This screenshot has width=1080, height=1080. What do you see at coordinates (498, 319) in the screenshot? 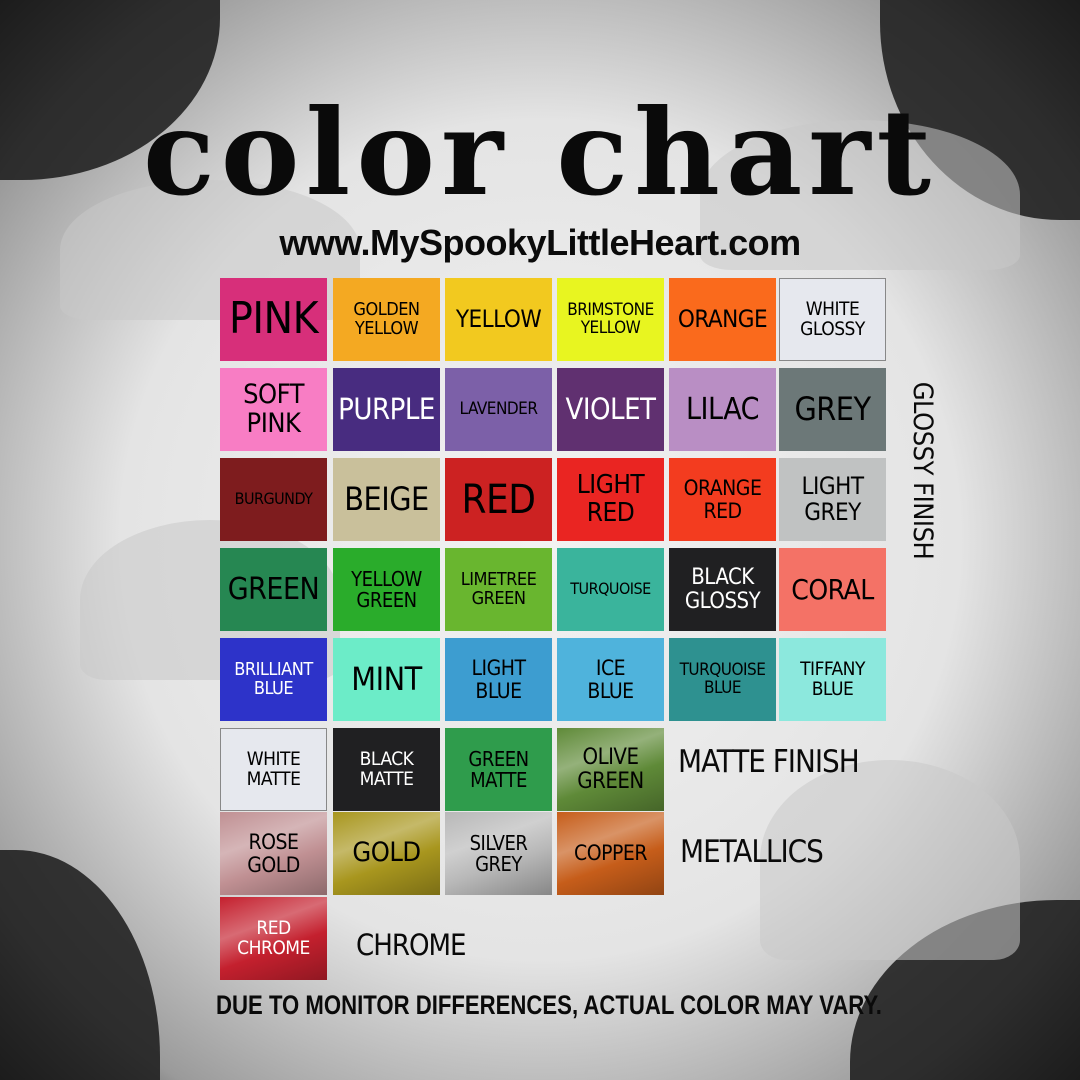
I see `color-swatch-yellow: YELLOW` at bounding box center [498, 319].